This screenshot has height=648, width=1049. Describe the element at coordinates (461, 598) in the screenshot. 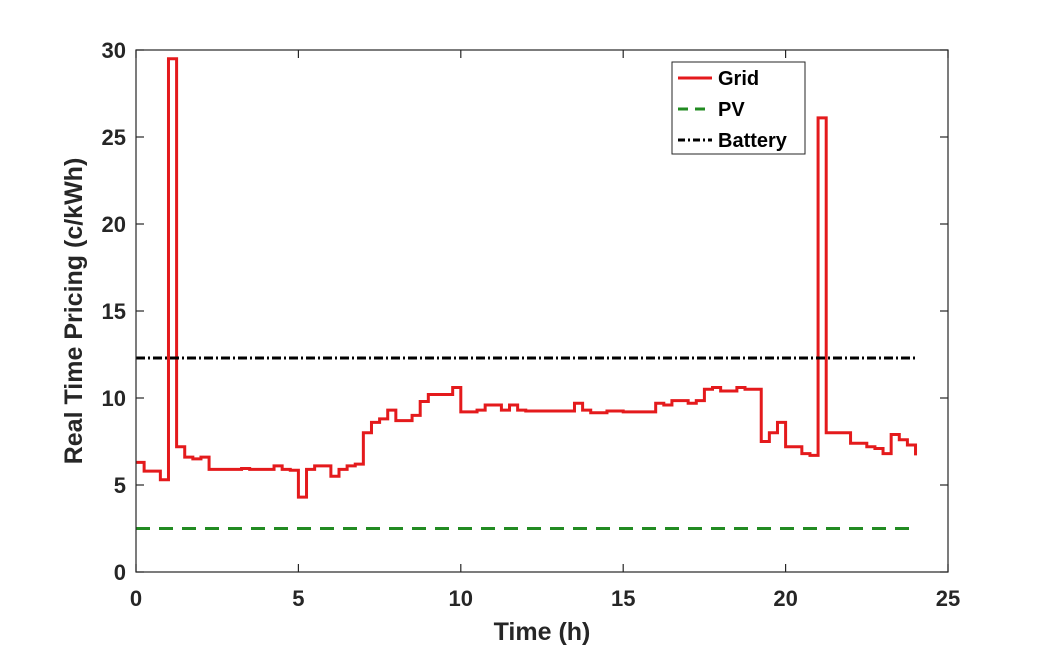

I see `x-tick-label: 10` at that location.